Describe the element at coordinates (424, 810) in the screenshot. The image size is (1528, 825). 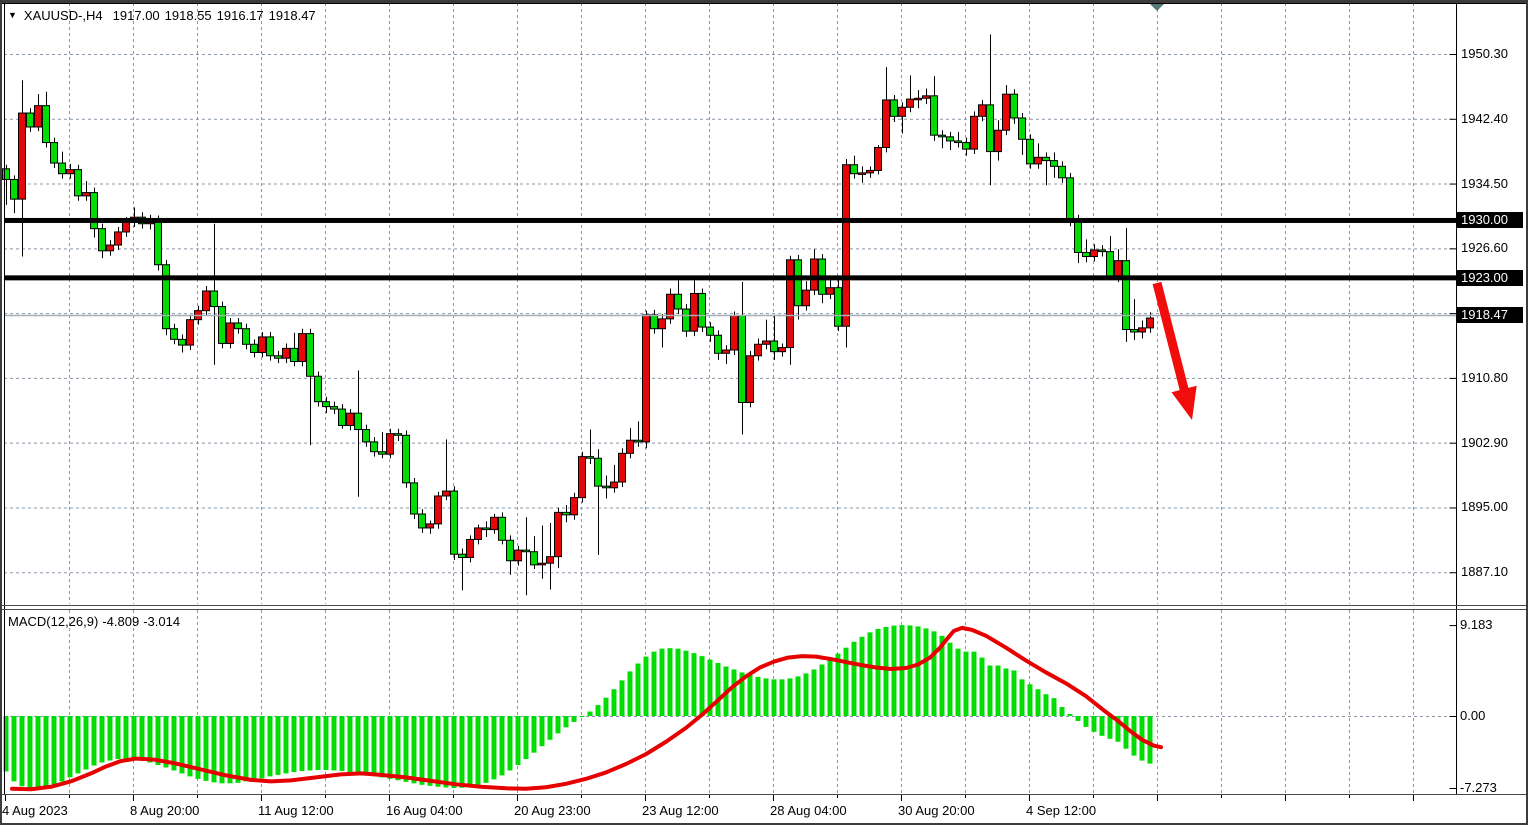
I see `time-axis-label: 16 Aug 04:00` at that location.